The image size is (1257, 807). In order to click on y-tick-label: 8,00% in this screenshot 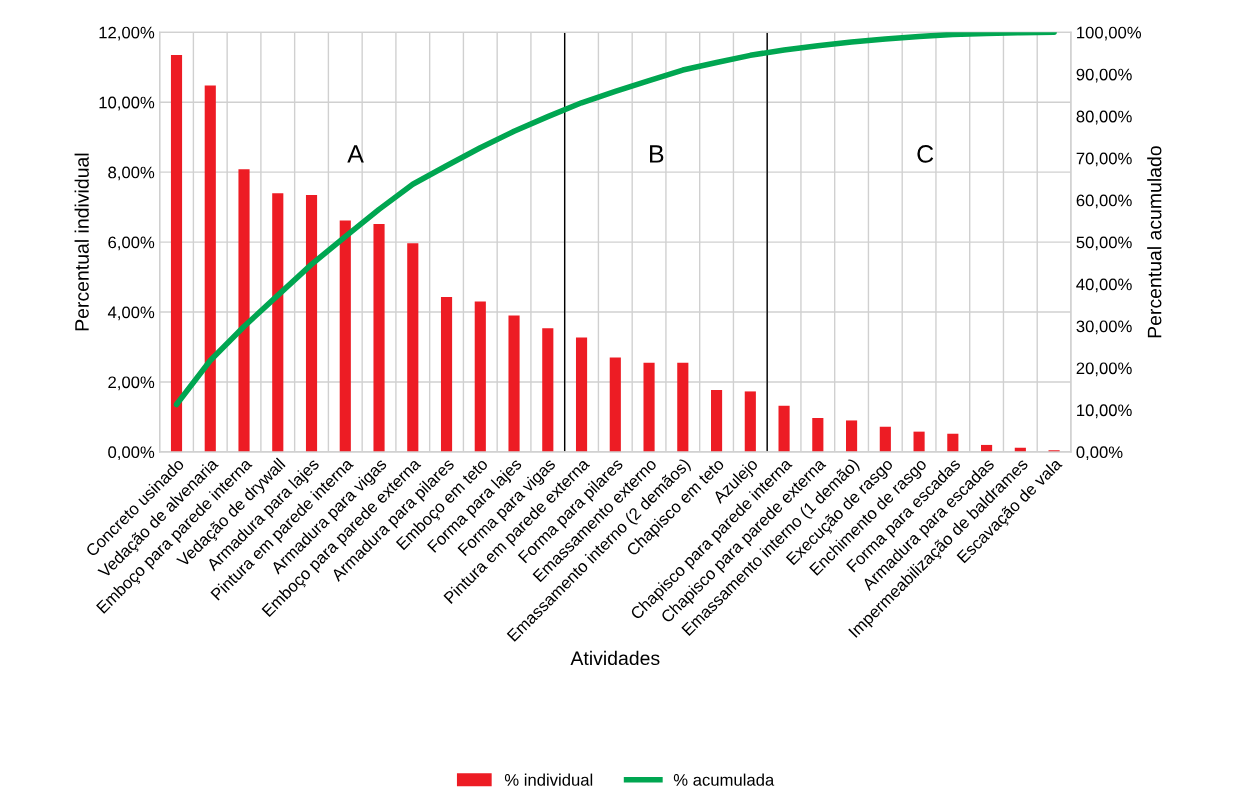, I will do `click(131, 173)`.